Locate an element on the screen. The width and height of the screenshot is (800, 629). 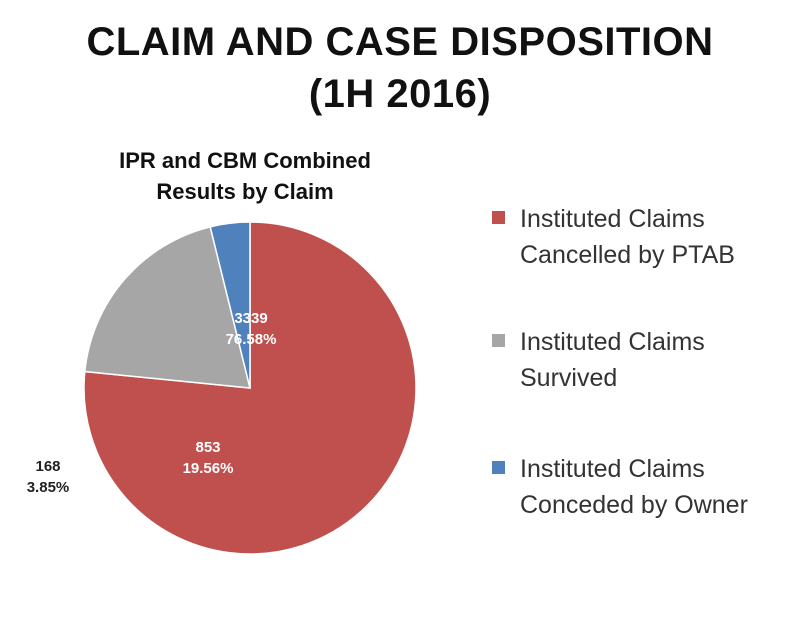
data-label-value-conceded: 168 is located at coordinates (47, 466).